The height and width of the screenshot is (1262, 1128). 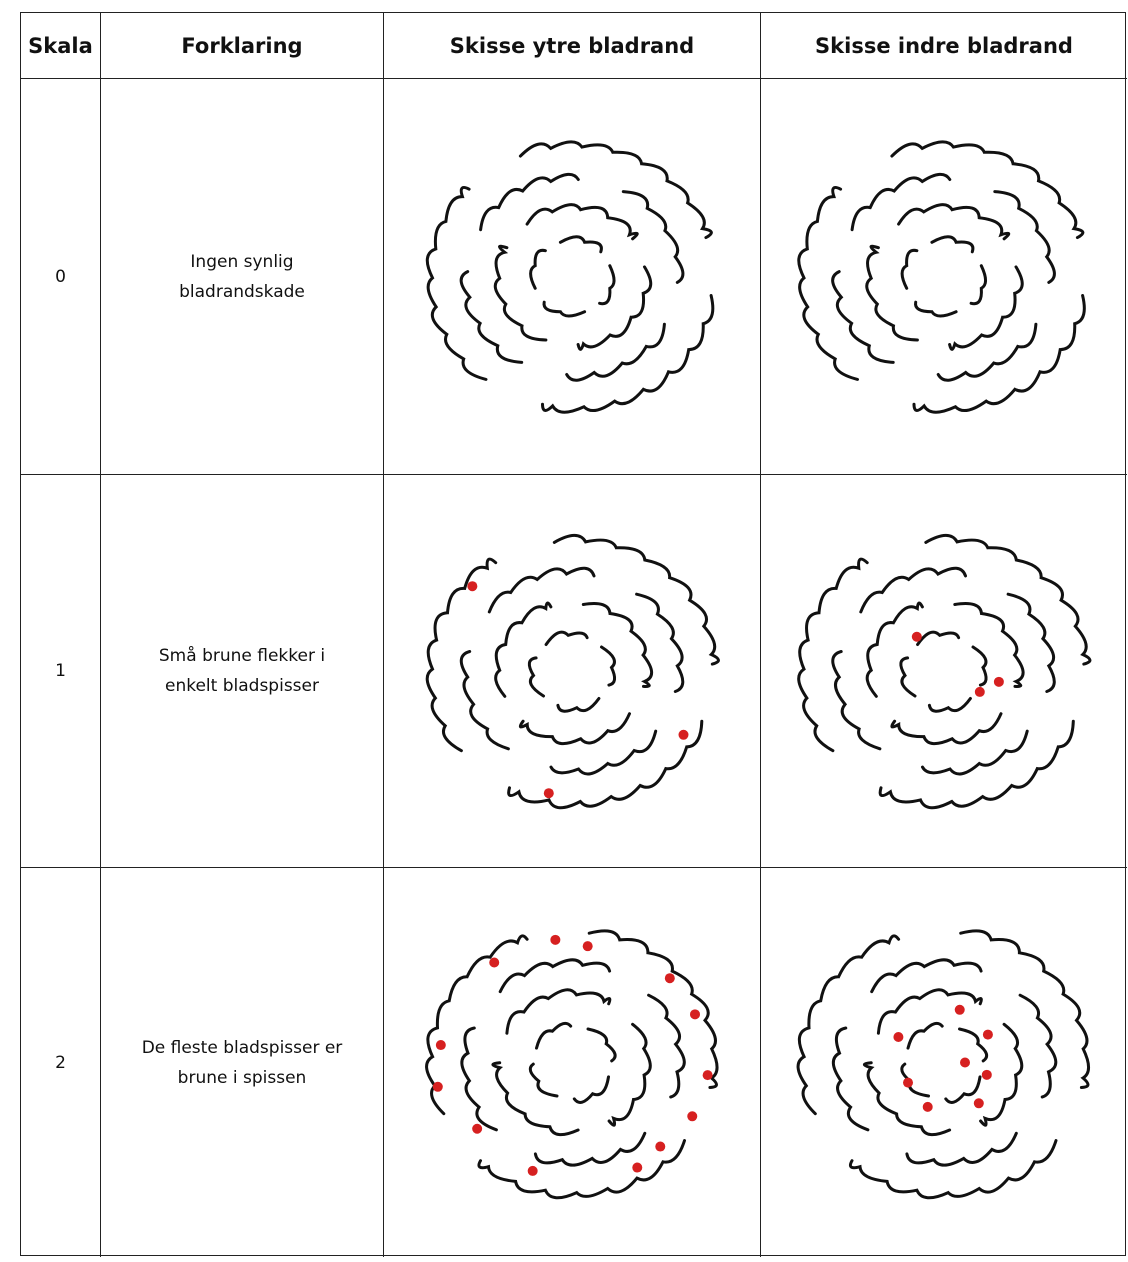 I want to click on header-text: Skisse indre bladrand, so click(x=944, y=45).